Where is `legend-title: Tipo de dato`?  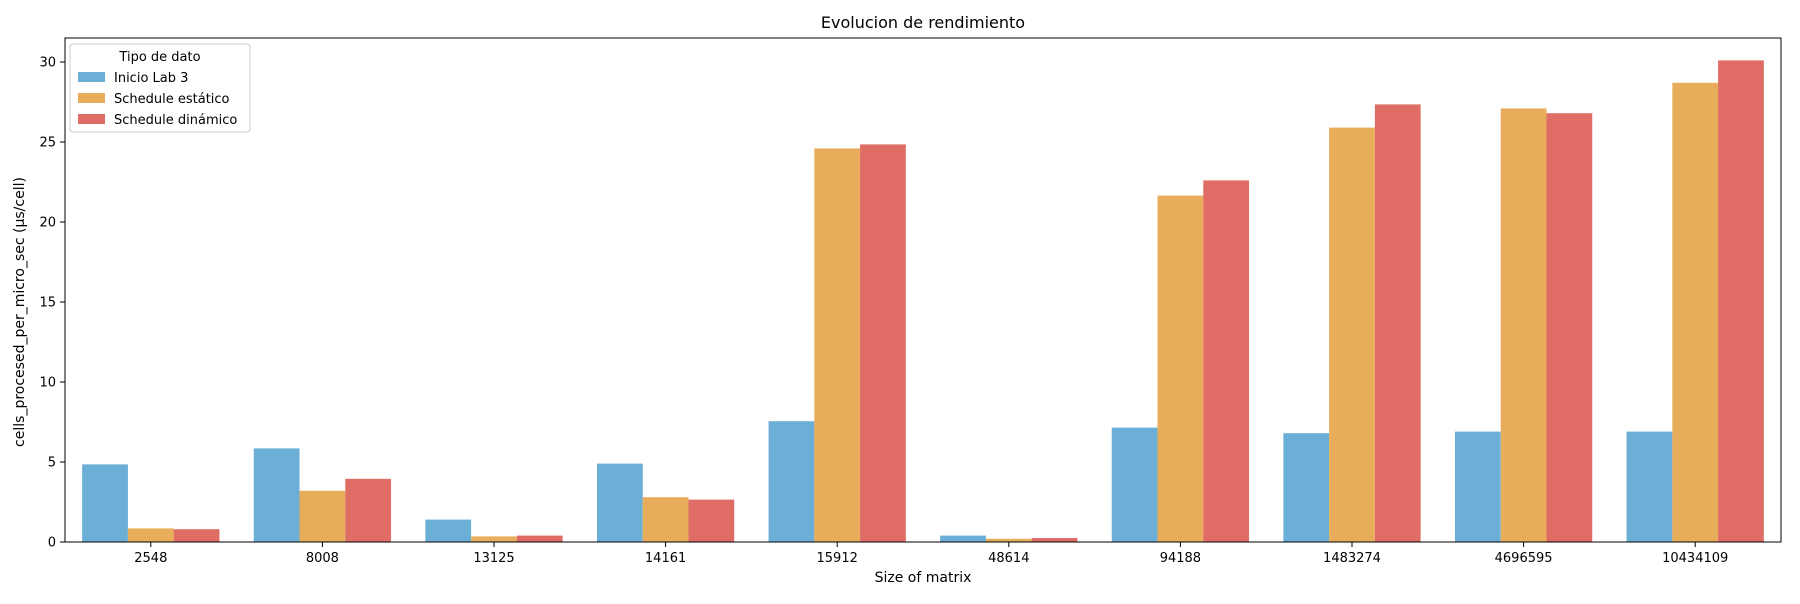
legend-title: Tipo de dato is located at coordinates (159, 57).